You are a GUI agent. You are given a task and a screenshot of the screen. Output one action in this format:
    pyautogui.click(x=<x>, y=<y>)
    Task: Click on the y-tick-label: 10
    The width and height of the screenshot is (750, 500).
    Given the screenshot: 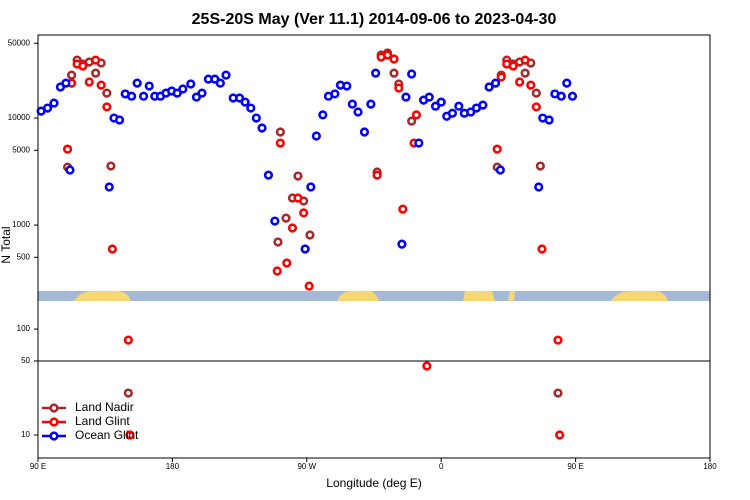 What is the action you would take?
    pyautogui.click(x=25, y=434)
    